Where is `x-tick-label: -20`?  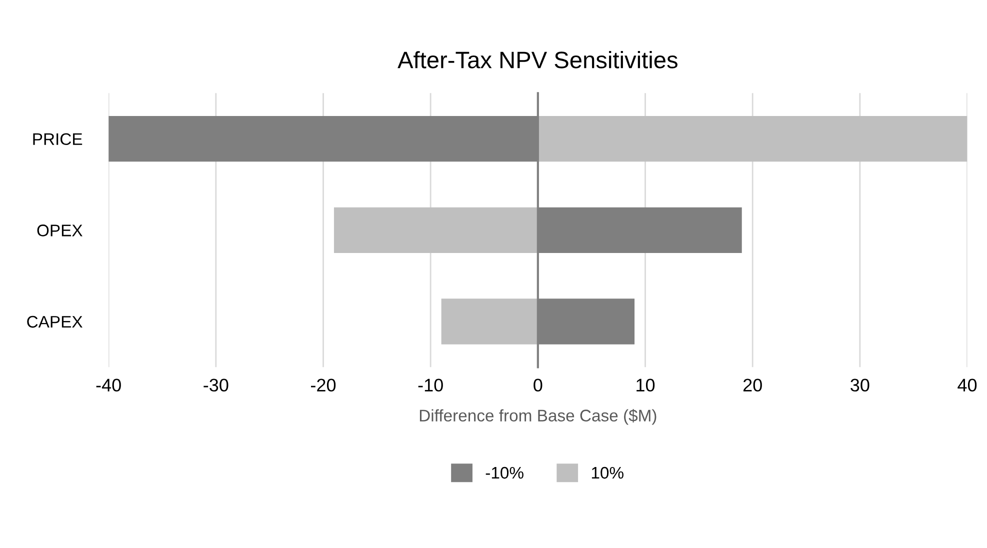 x-tick-label: -20 is located at coordinates (323, 385).